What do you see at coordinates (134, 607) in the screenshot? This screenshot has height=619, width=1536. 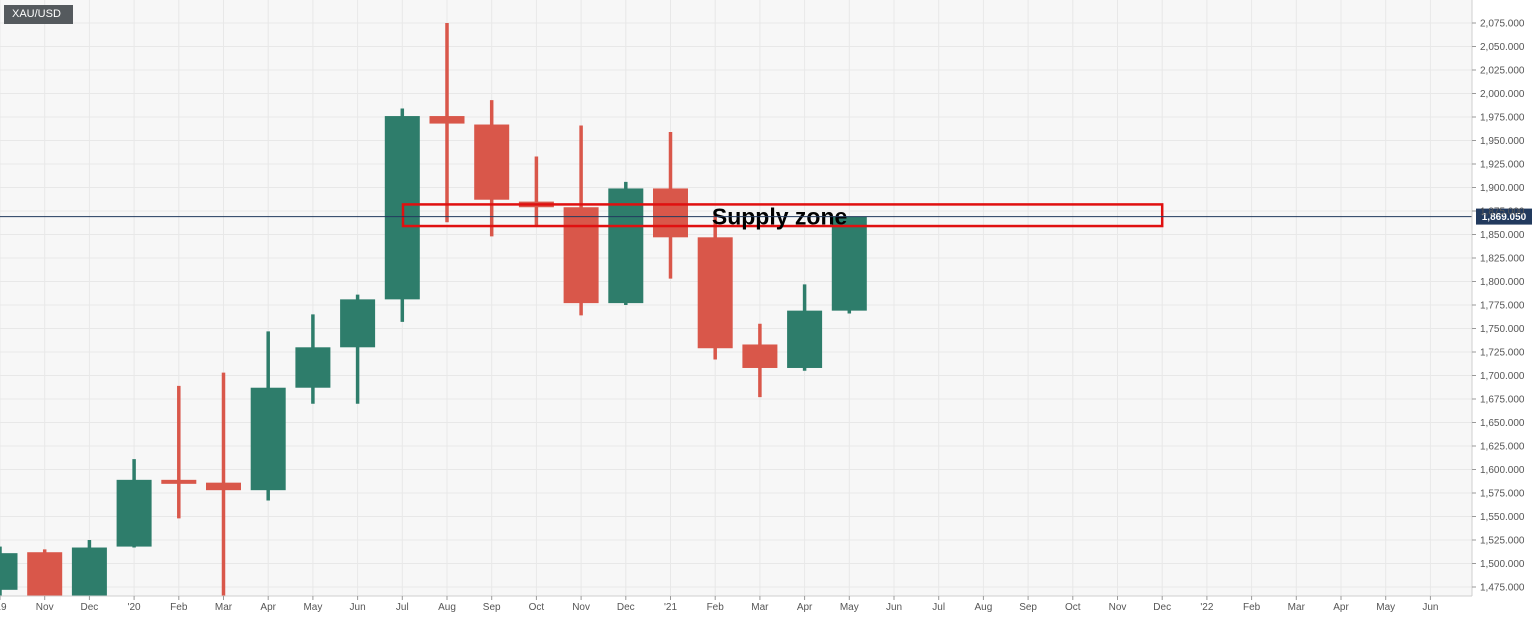 I see `x-tick-label: '20` at bounding box center [134, 607].